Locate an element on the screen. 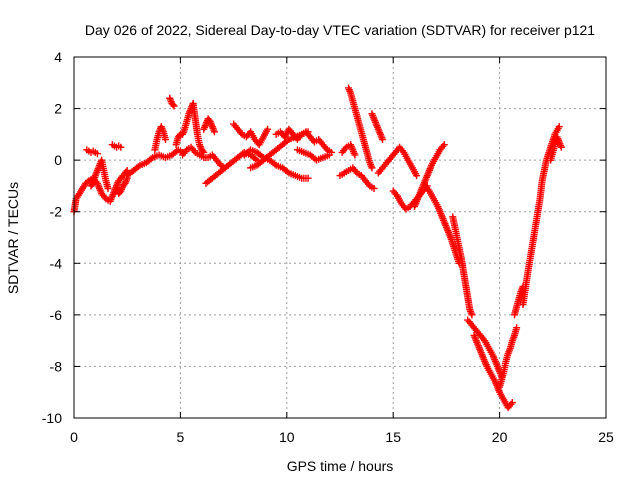  y-tick-label: 2 is located at coordinates (58, 109).